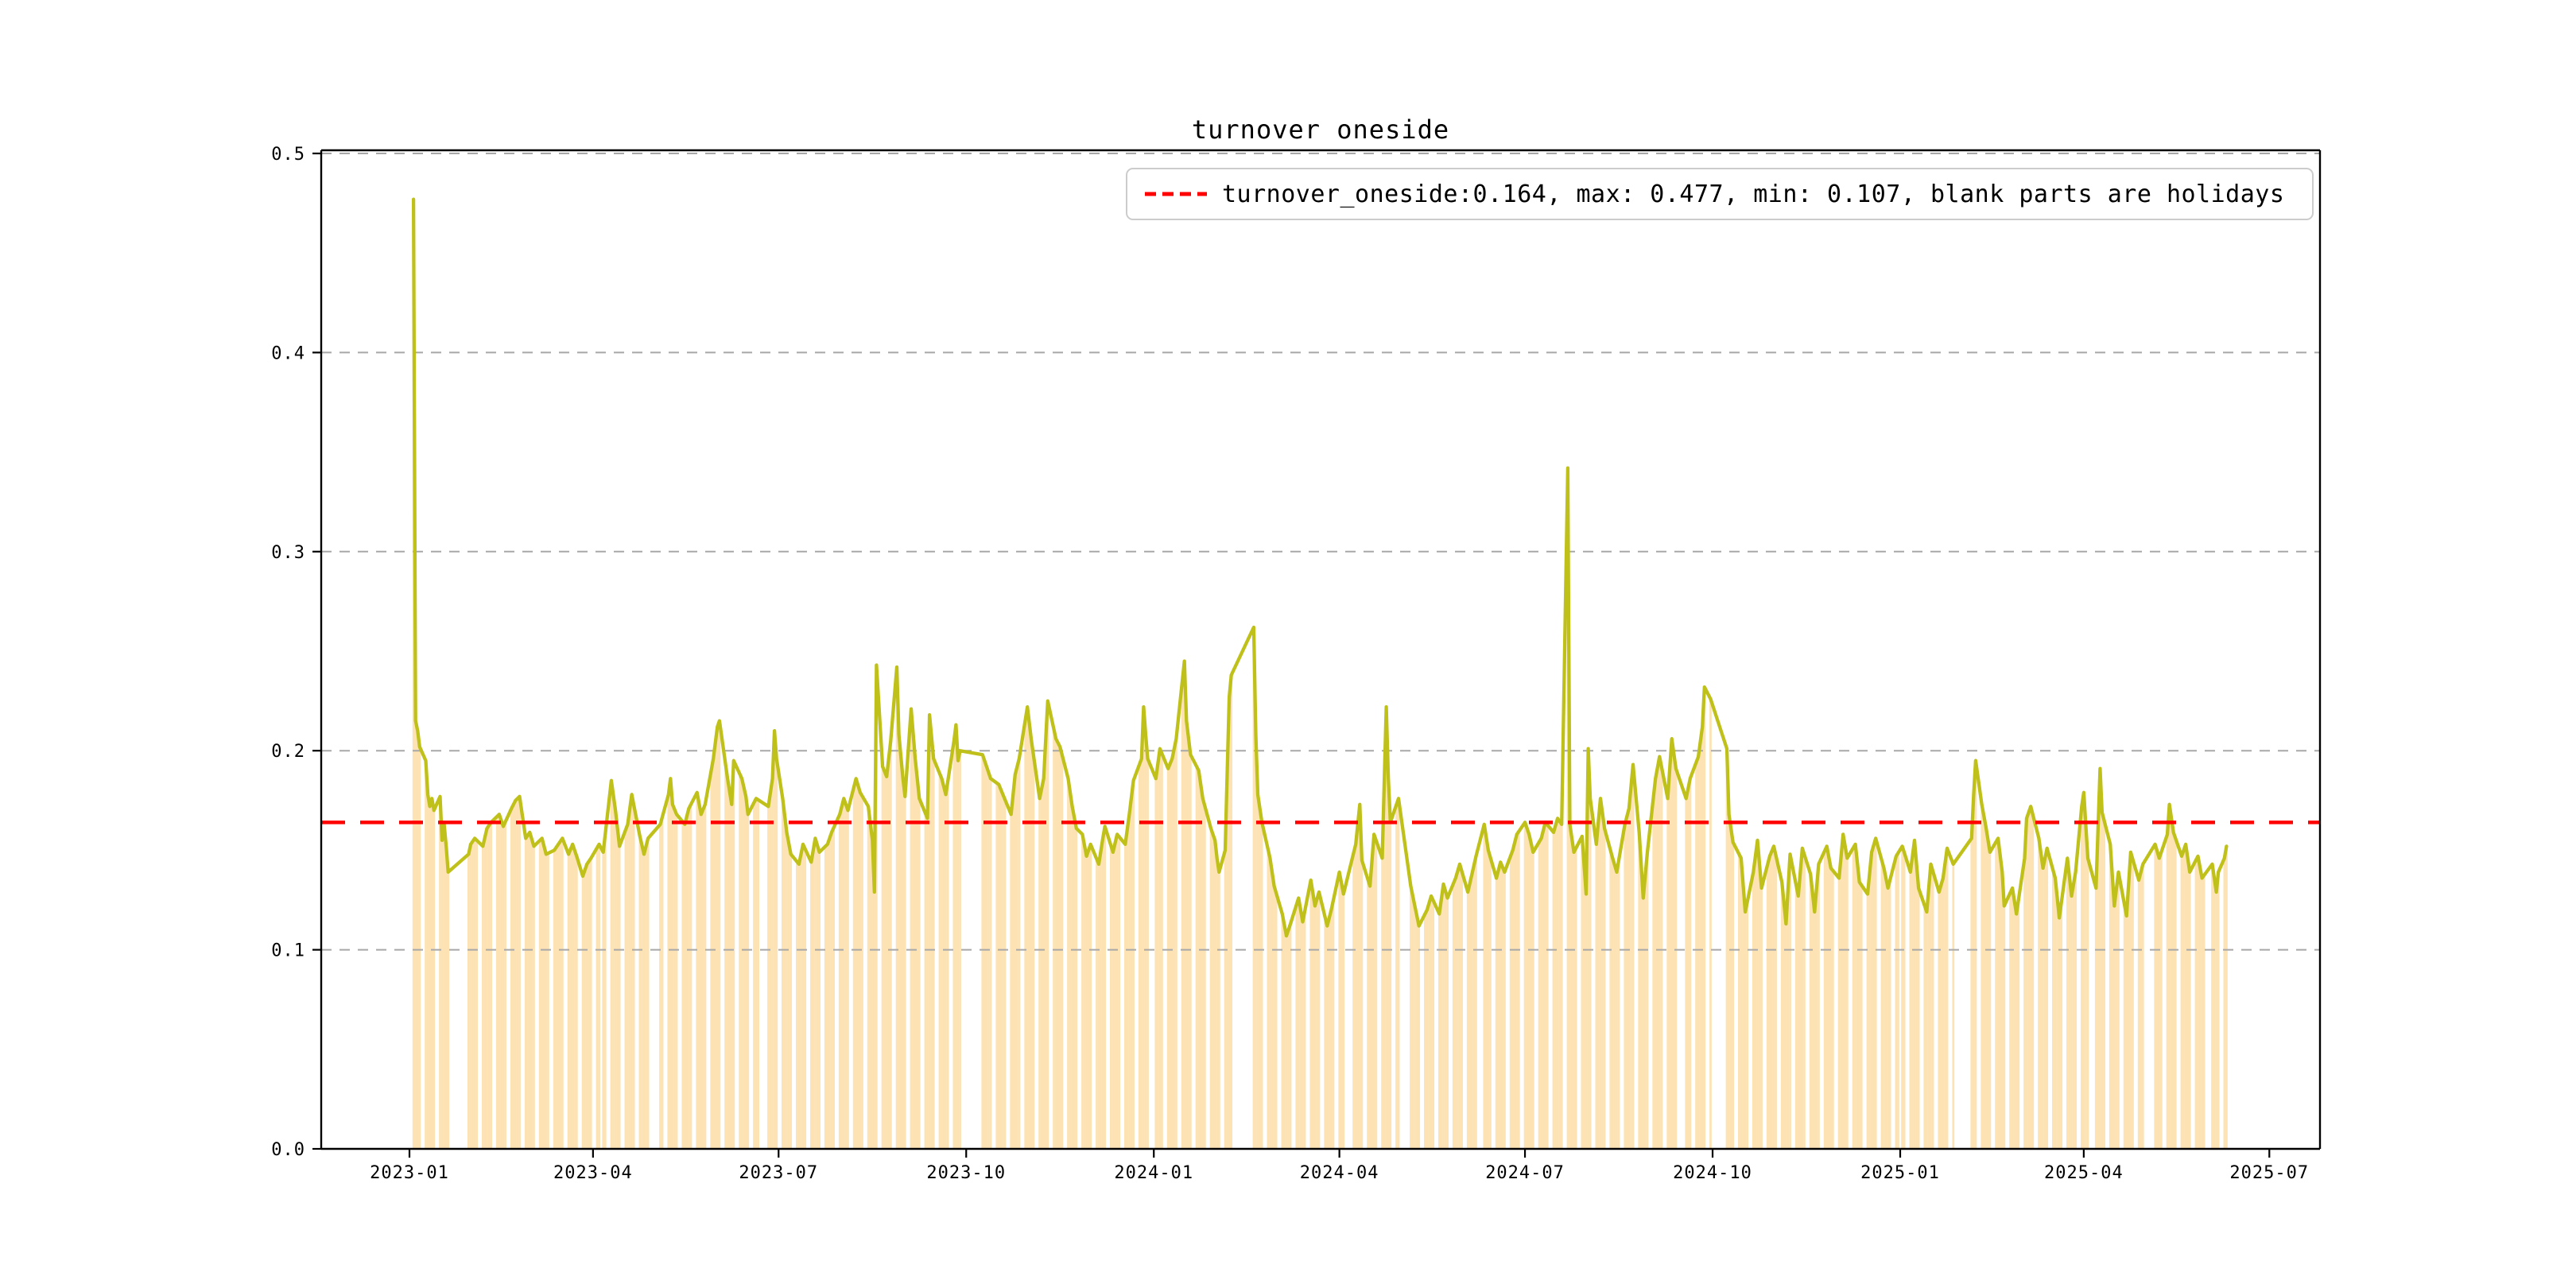  Describe the element at coordinates (779, 1173) in the screenshot. I see `x-tick-label: 2023-07` at that location.